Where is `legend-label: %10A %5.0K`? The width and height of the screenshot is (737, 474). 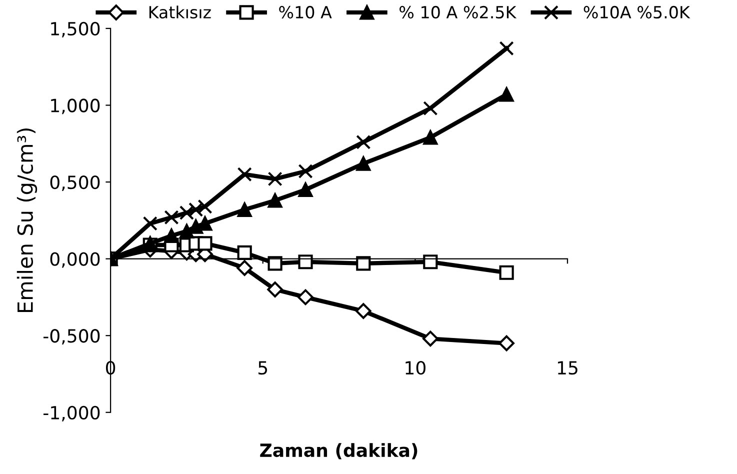
legend-label: %10A %5.0K is located at coordinates (637, 12).